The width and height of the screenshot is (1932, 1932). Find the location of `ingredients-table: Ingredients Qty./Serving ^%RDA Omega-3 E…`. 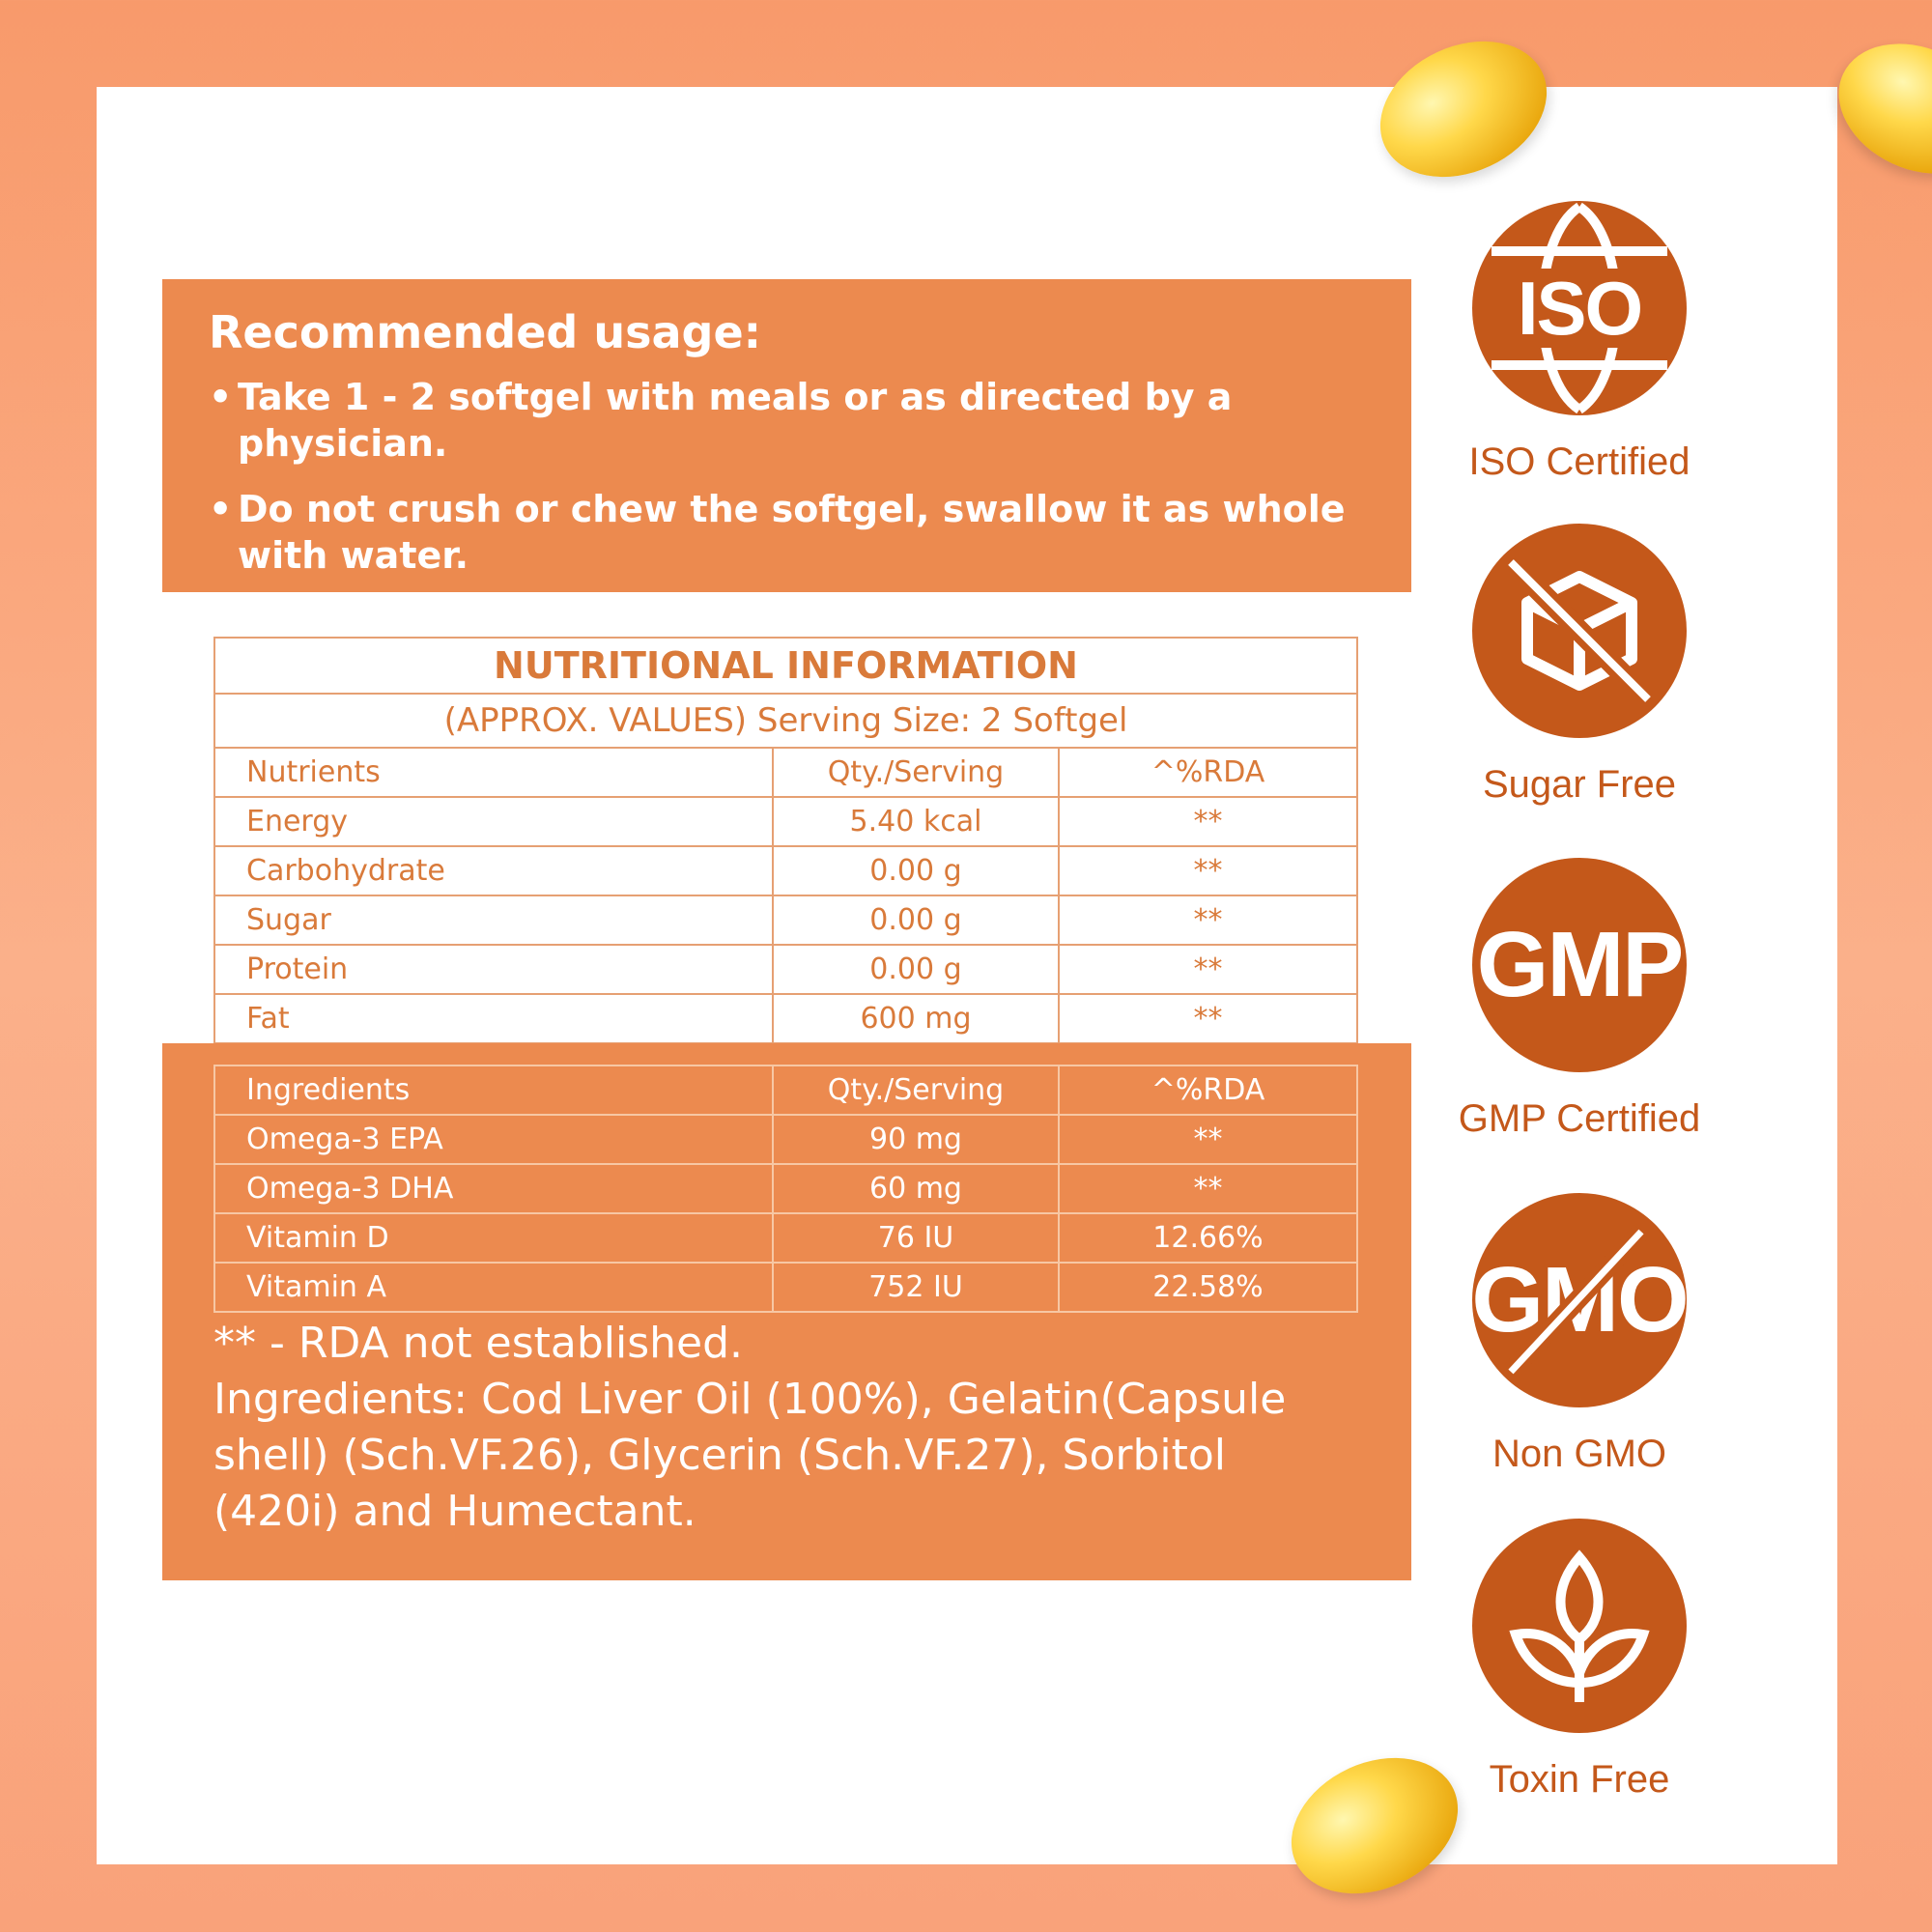

ingredients-table: Ingredients Qty./Serving ^%RDA Omega-3 E… is located at coordinates (785, 1189).